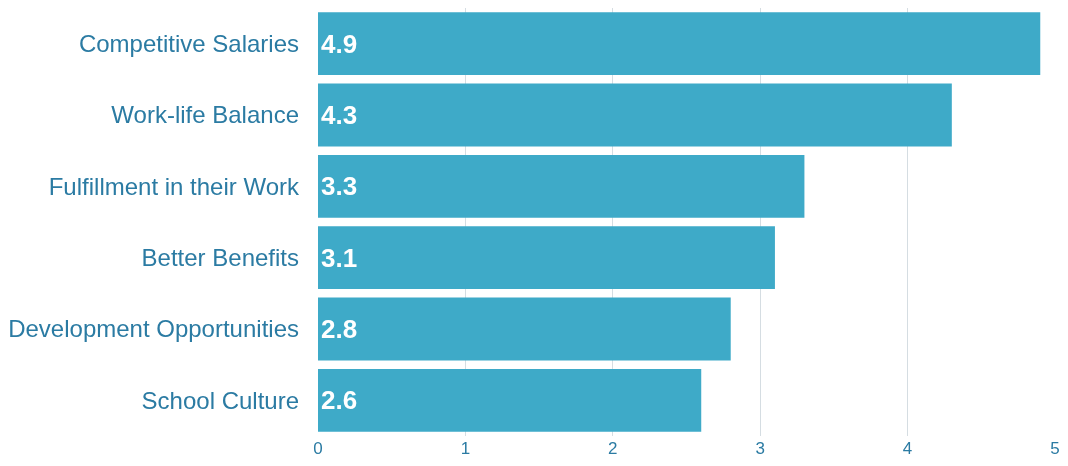 This screenshot has height=466, width=1068. I want to click on y-tick-label: Work-life Balance, so click(205, 115).